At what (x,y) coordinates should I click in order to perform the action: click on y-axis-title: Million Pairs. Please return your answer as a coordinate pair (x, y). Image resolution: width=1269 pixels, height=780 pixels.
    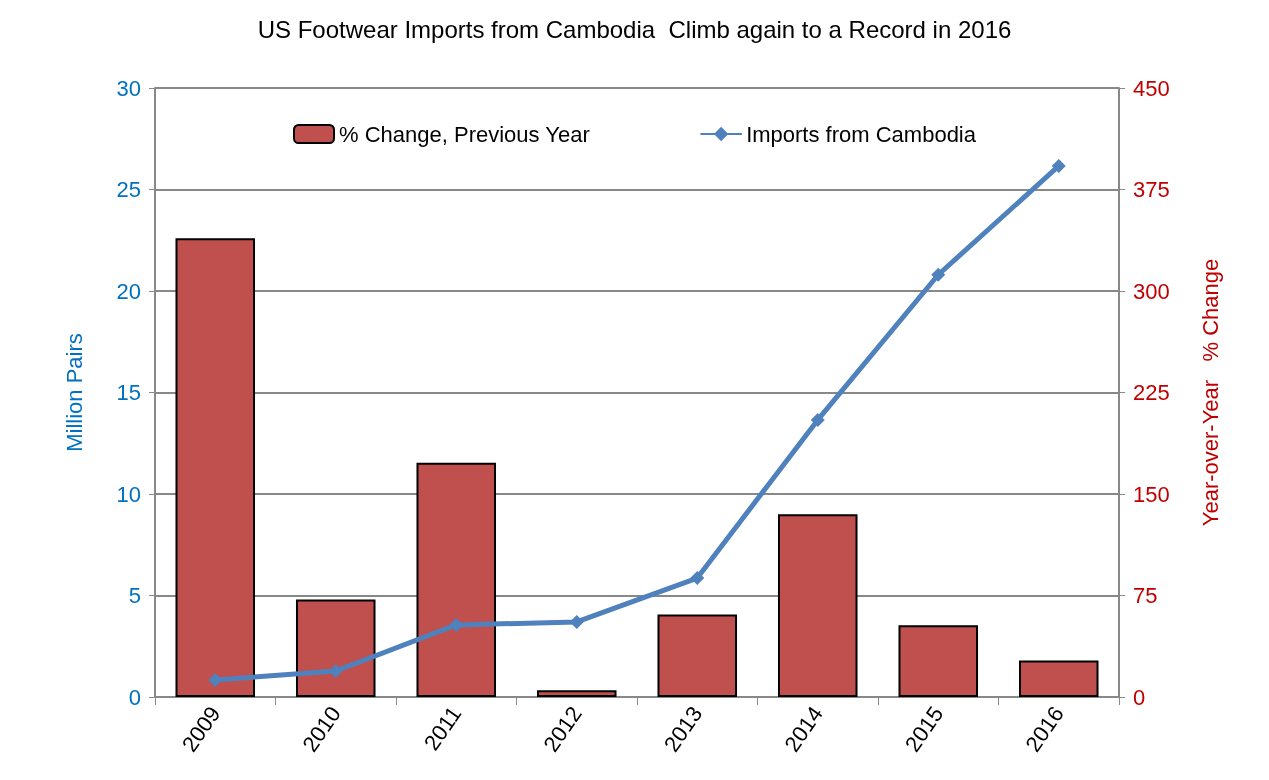
    Looking at the image, I should click on (74, 392).